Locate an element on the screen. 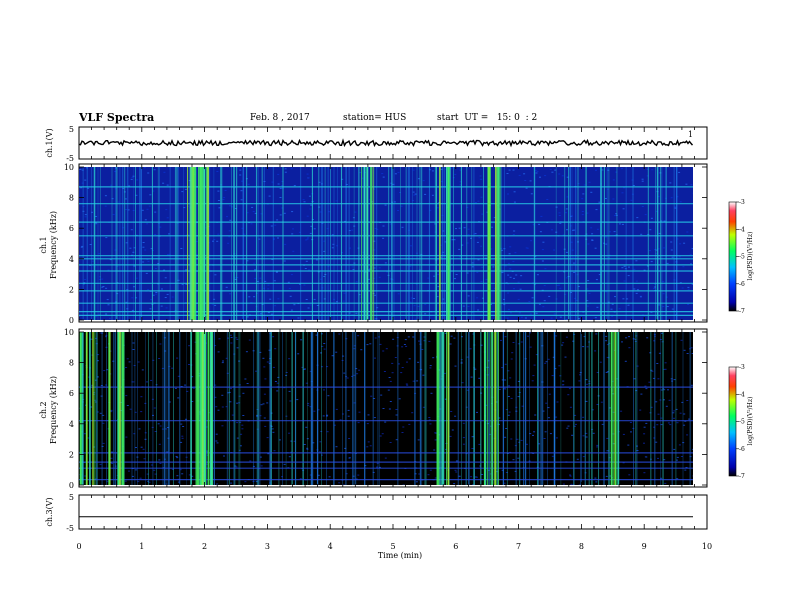 This screenshot has height=612, width=792. y-tick-label: 8 is located at coordinates (71, 363).